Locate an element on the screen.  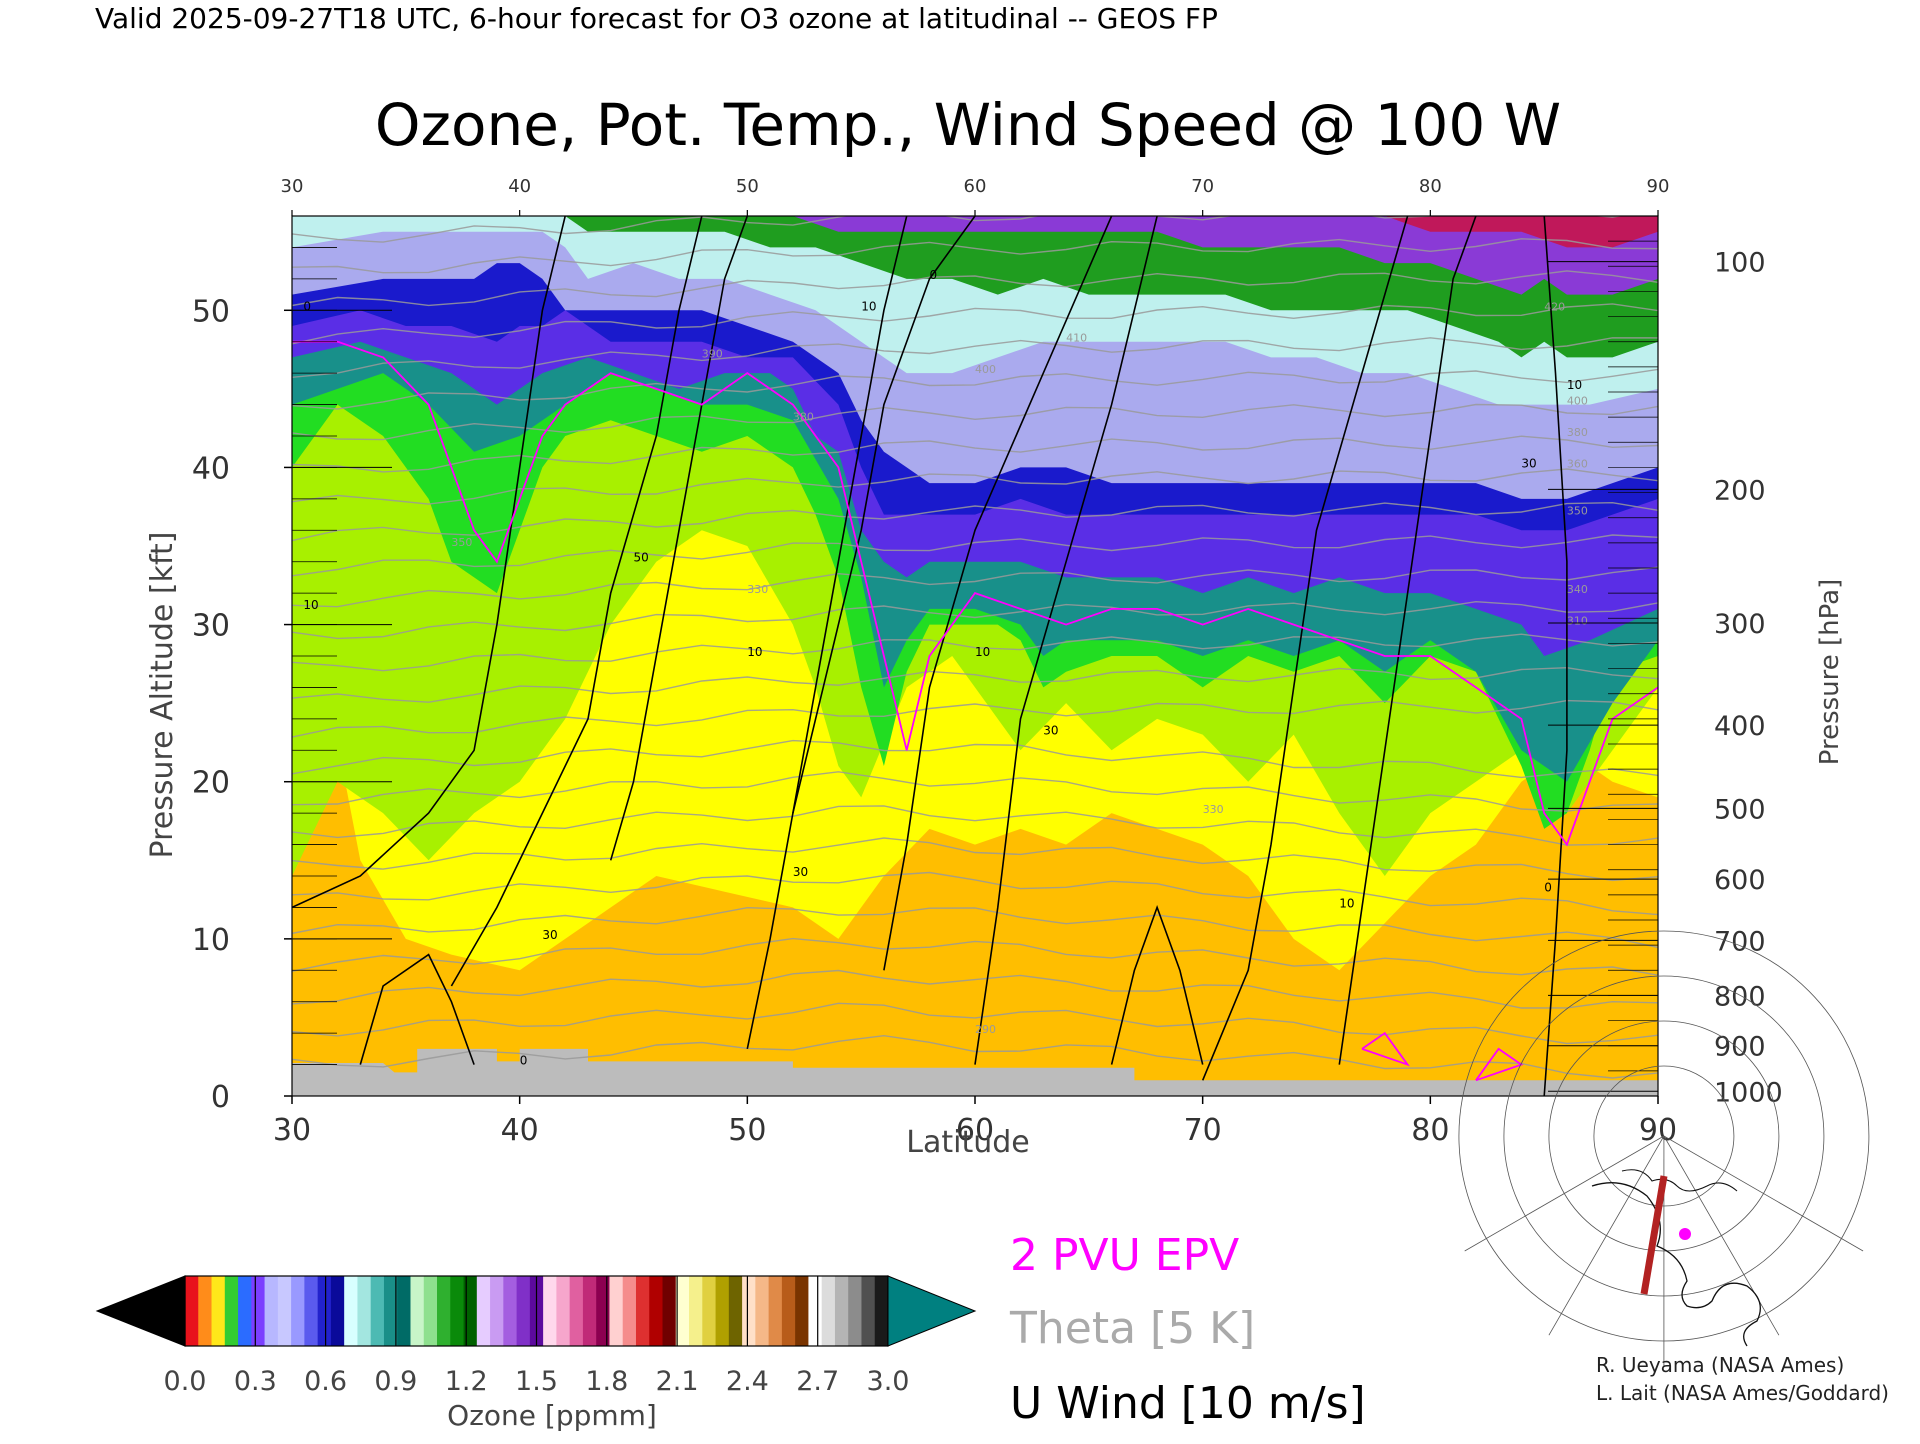
x-axis-label: Latitude is located at coordinates (967, 1142).